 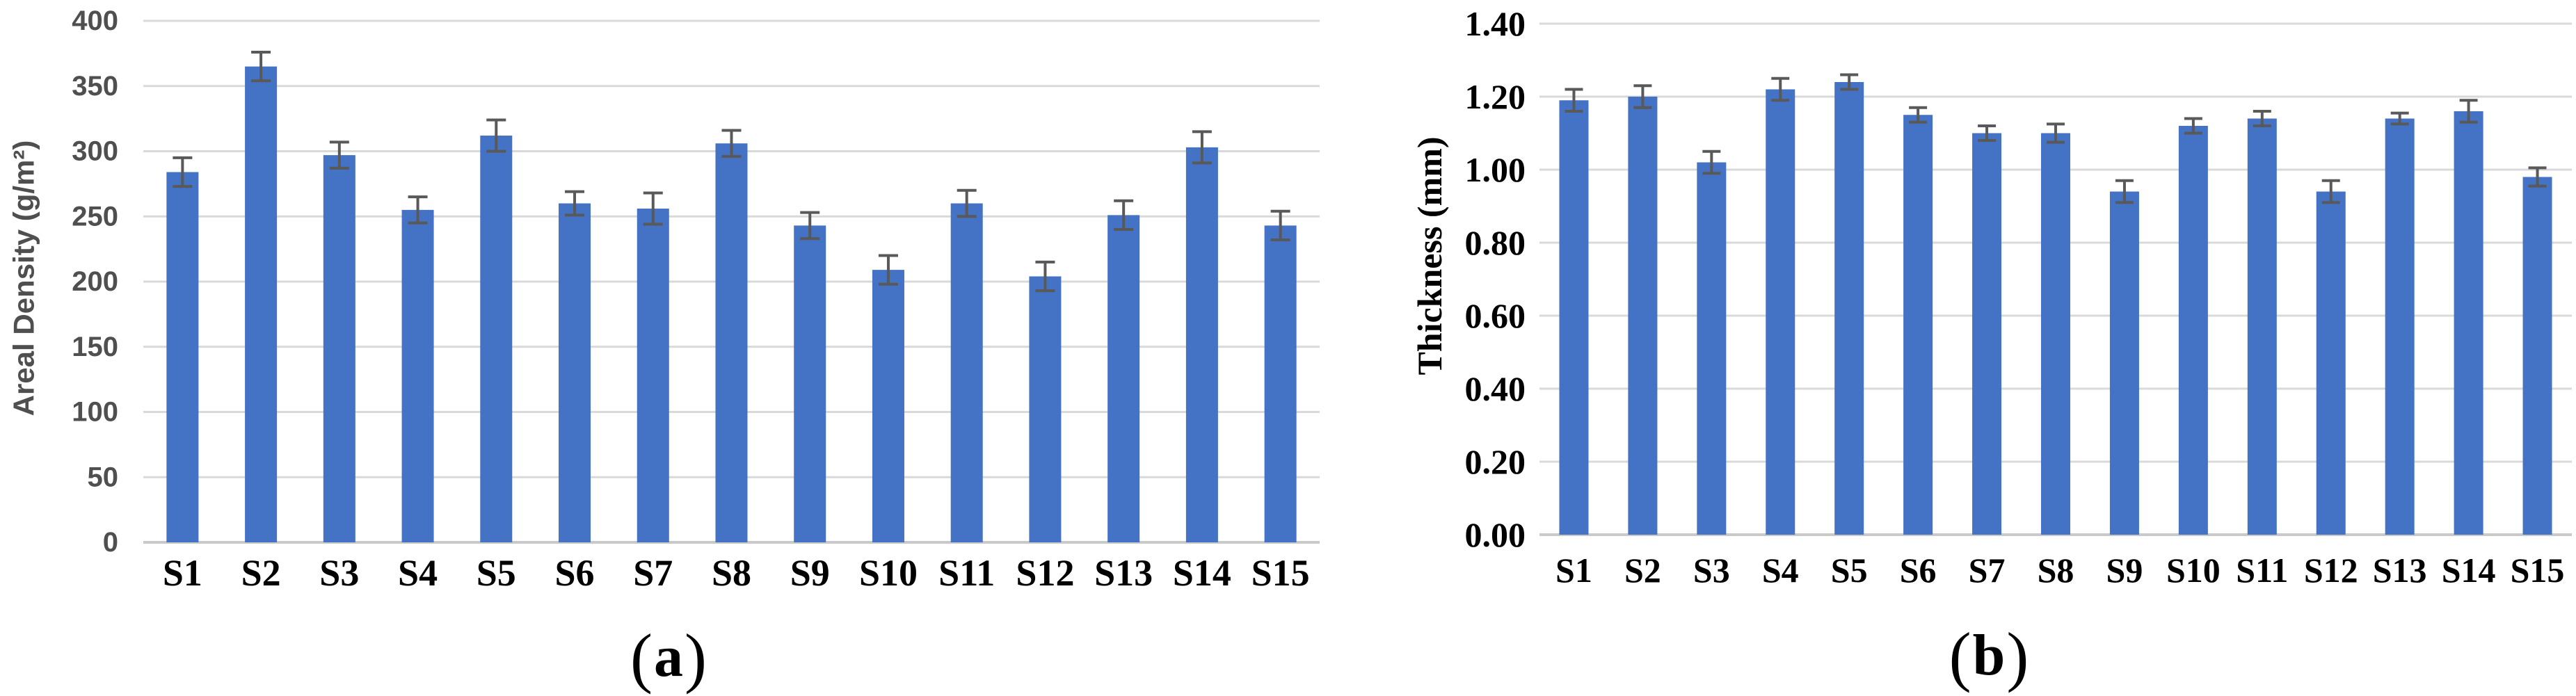 I want to click on caption-a-close-paren: ), so click(x=696, y=657).